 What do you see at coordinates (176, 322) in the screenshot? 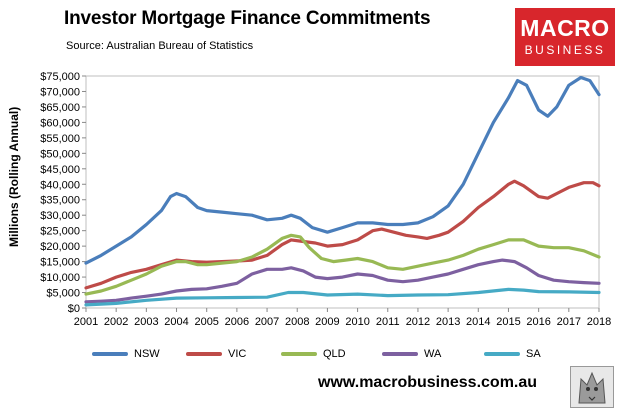
I see `x-tick-label: 2004` at bounding box center [176, 322].